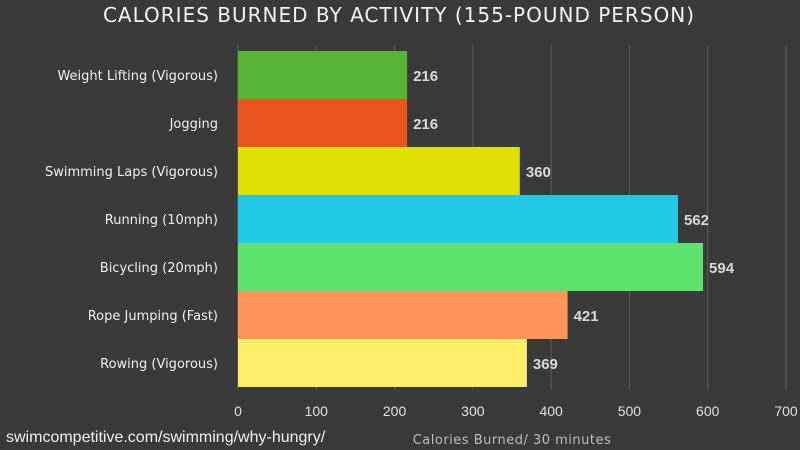  I want to click on category-label: Swimming Laps (Vigorous), so click(131, 172).